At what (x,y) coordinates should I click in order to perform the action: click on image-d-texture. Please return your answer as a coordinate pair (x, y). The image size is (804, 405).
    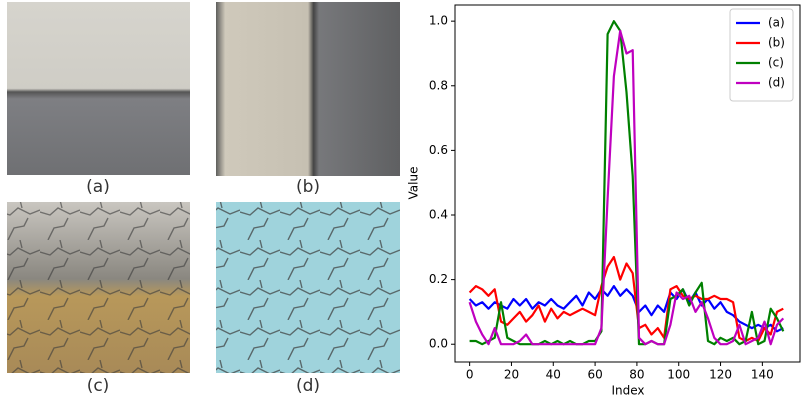
    Looking at the image, I should click on (308, 287).